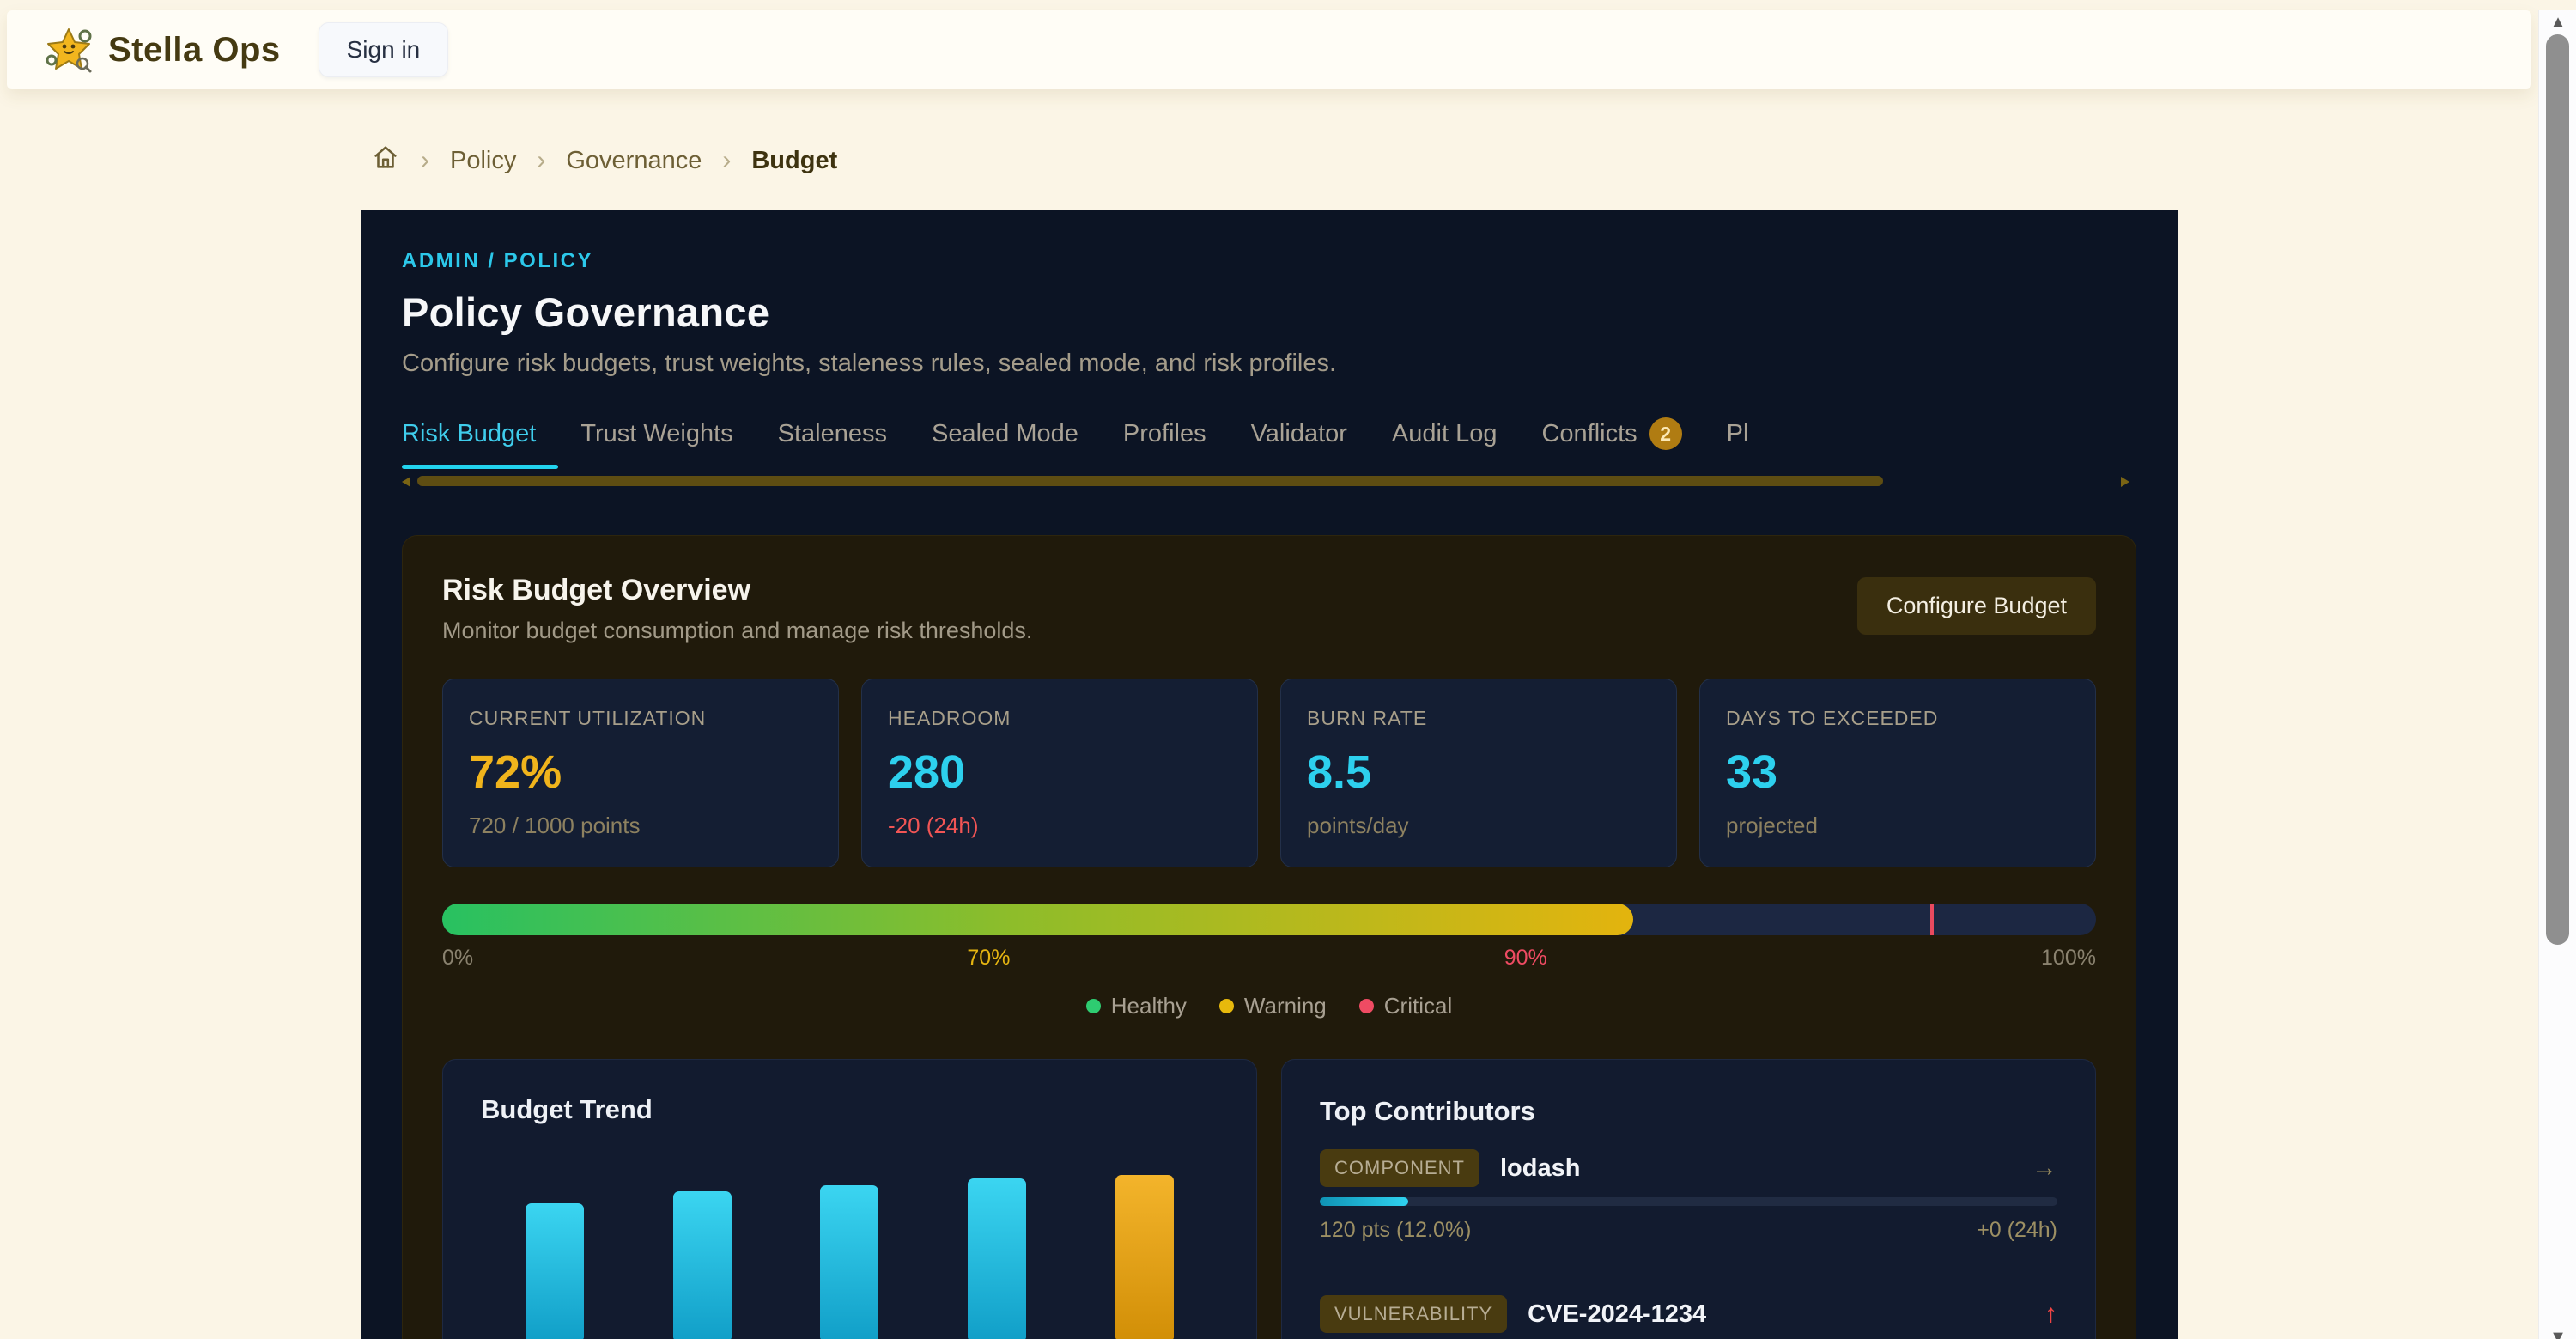 The image size is (2576, 1339). Describe the element at coordinates (1405, 1006) in the screenshot. I see `legend-critical: Critical` at that location.